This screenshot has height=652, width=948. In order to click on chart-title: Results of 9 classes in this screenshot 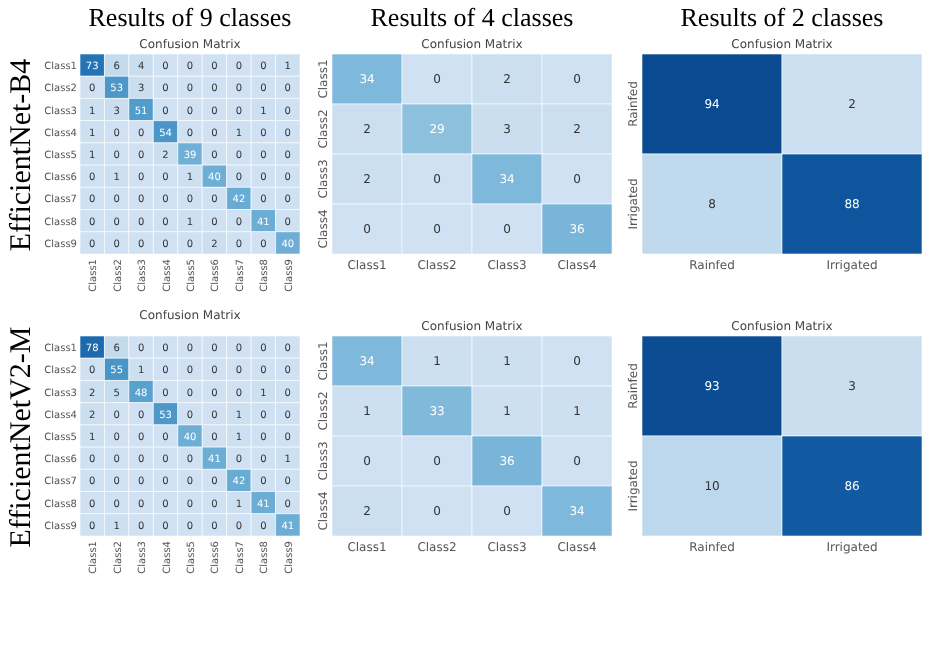, I will do `click(190, 16)`.